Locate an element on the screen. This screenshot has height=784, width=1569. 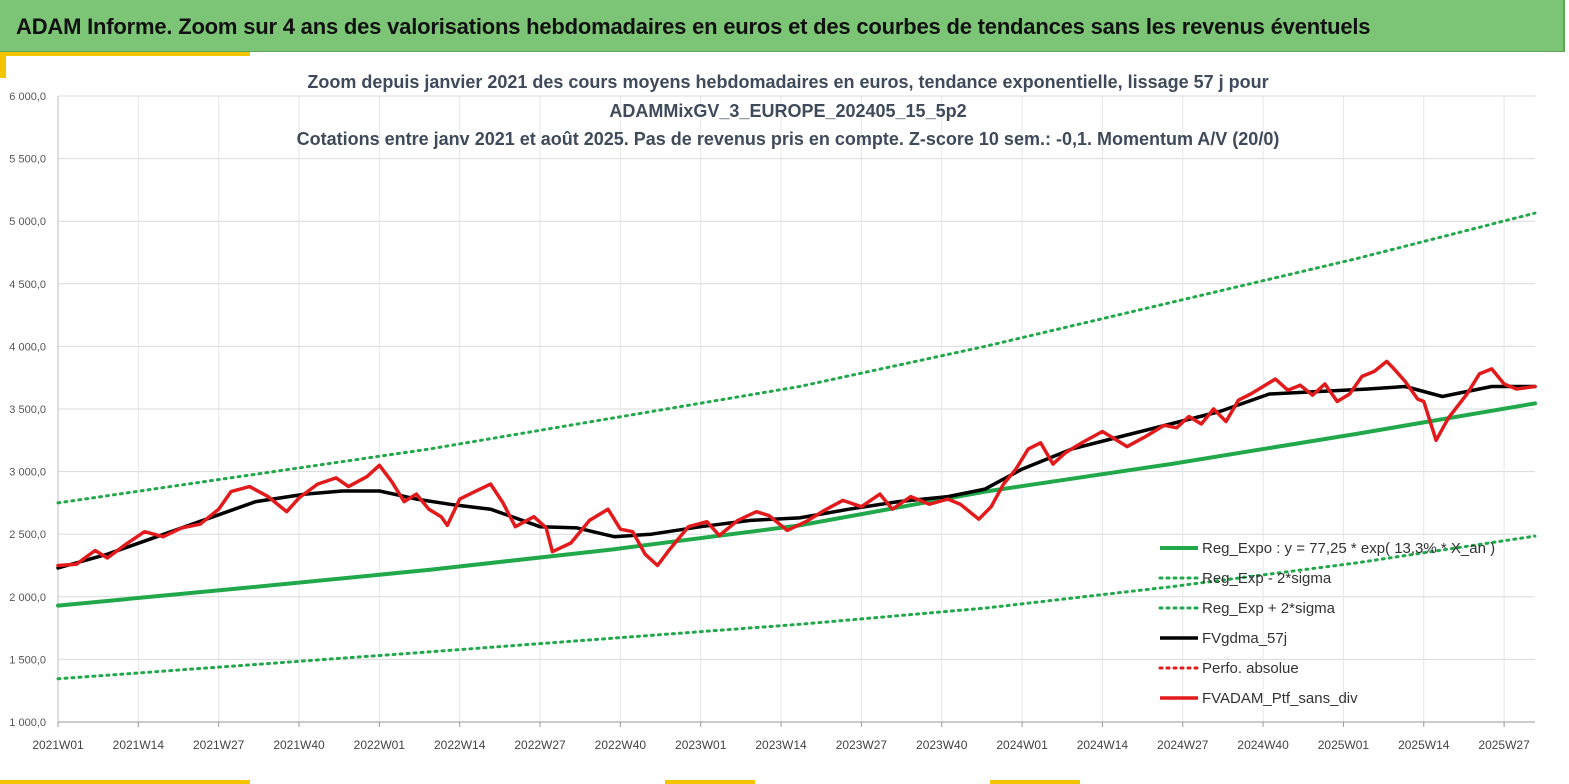
legend-label: Reg_Exp + 2*sigma is located at coordinates (1269, 608).